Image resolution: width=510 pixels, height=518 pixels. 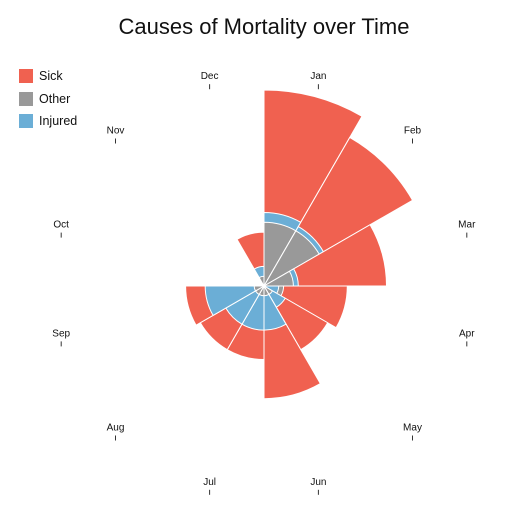 I want to click on month-label-apr: Apr, so click(x=467, y=333).